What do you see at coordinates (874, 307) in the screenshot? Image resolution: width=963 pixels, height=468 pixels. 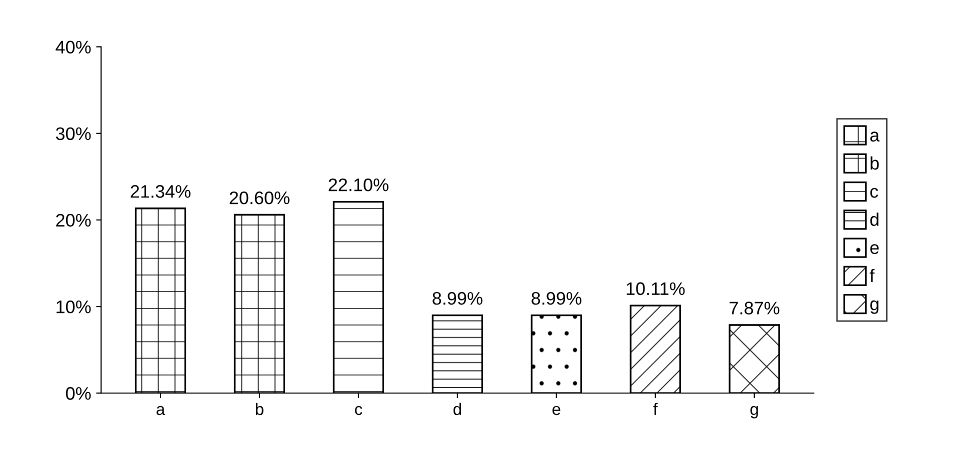 I see `legend-label: g` at bounding box center [874, 307].